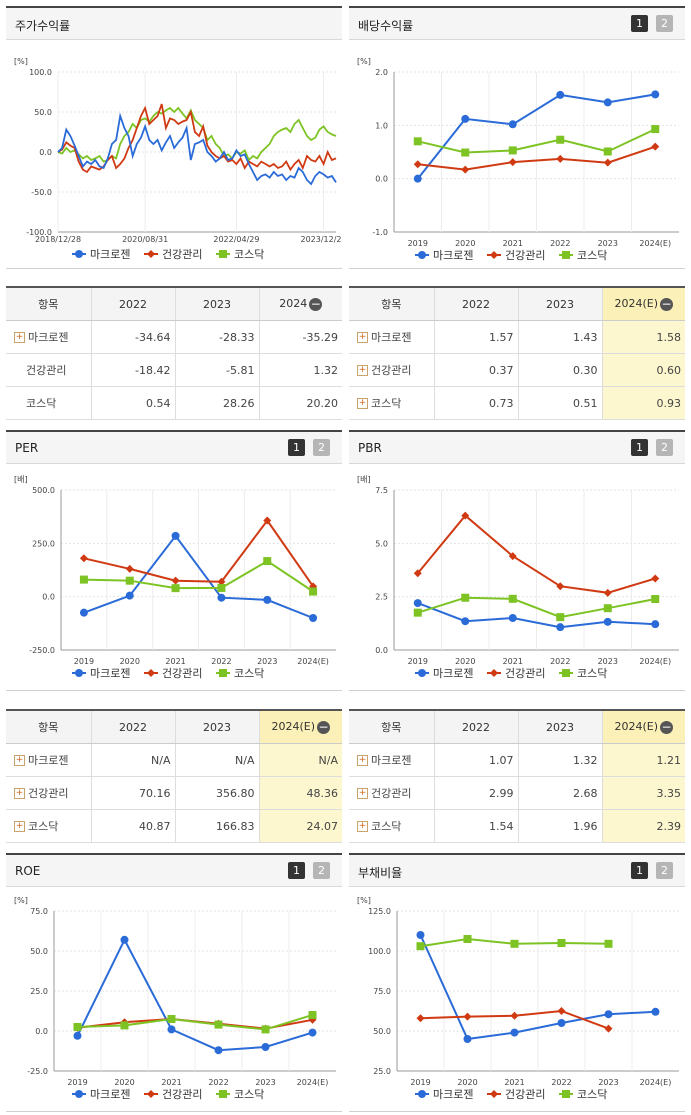  Describe the element at coordinates (517, 23) in the screenshot. I see `dividend-yield-header: 배당수익률 1 2` at that location.